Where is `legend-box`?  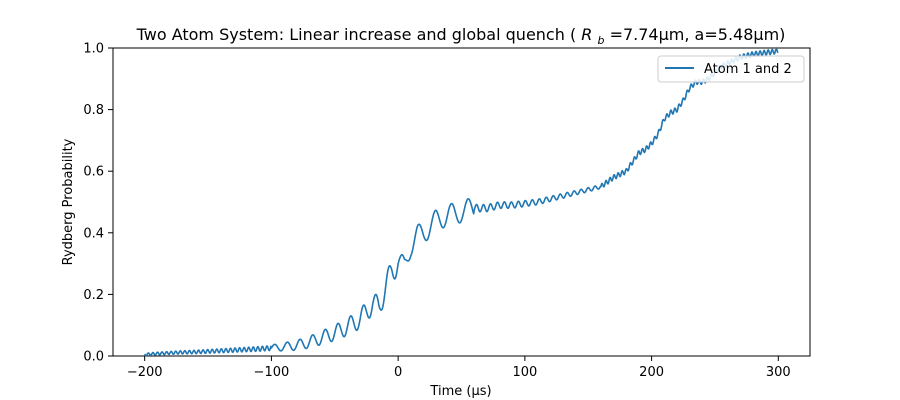 legend-box is located at coordinates (731, 69).